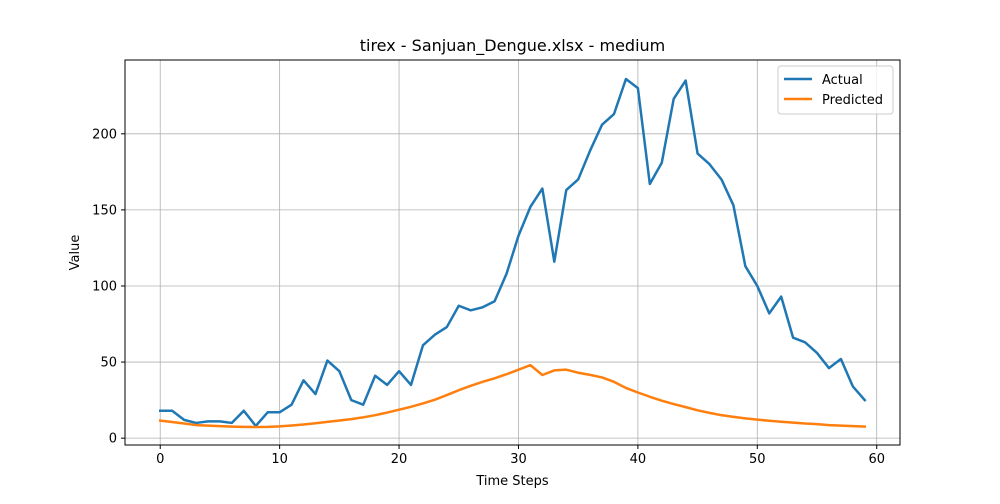 Image resolution: width=1000 pixels, height=504 pixels. What do you see at coordinates (842, 80) in the screenshot?
I see `legend-label-actual: Actual` at bounding box center [842, 80].